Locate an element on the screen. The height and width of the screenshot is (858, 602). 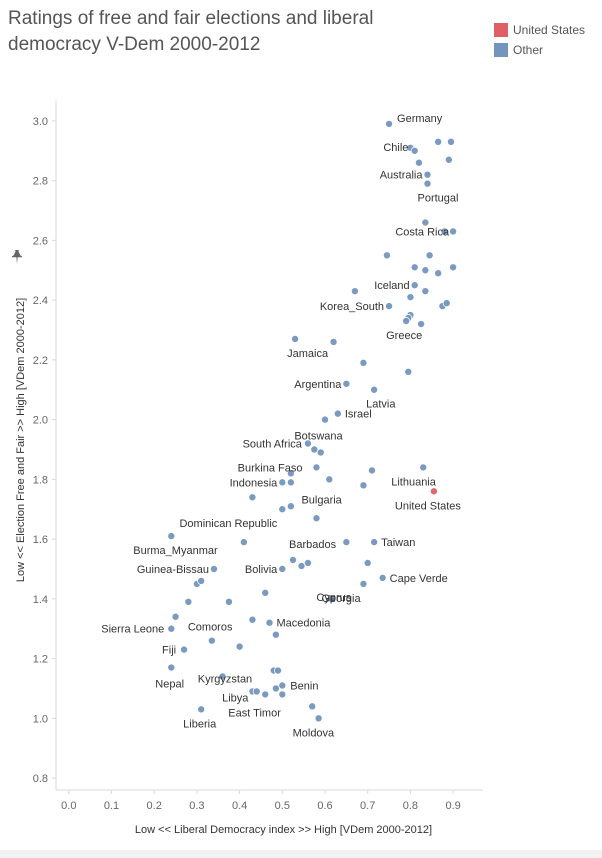
point-label: East Timor is located at coordinates (254, 713).